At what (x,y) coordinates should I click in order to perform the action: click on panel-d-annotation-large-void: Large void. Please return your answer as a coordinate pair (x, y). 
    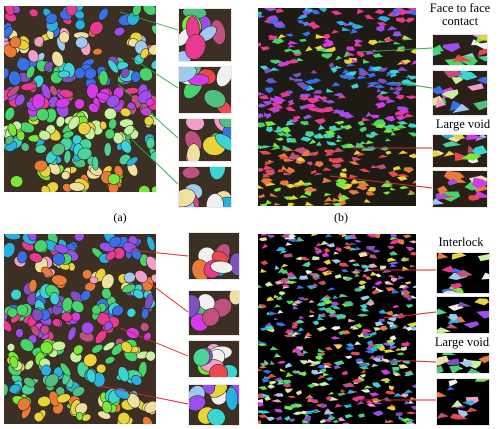
    Looking at the image, I should click on (462, 342).